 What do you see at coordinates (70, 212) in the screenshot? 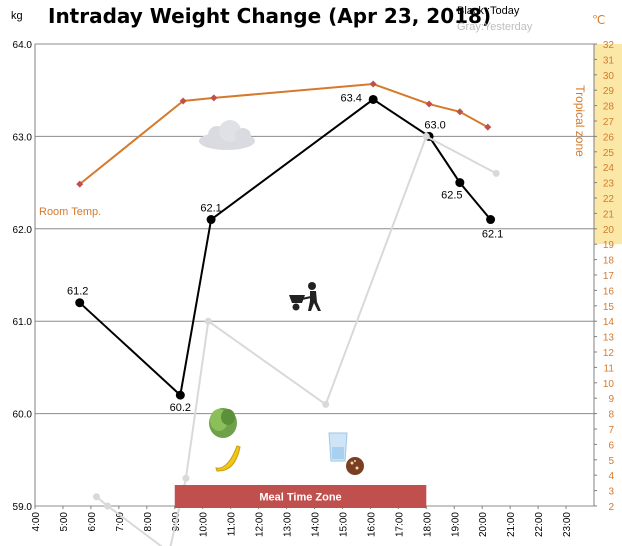
I see `room-temp-label: Room Temp.` at bounding box center [70, 212].